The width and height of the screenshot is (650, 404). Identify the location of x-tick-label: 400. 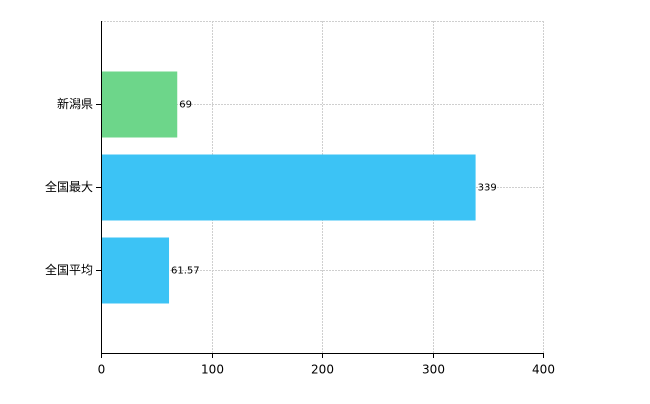
(543, 370).